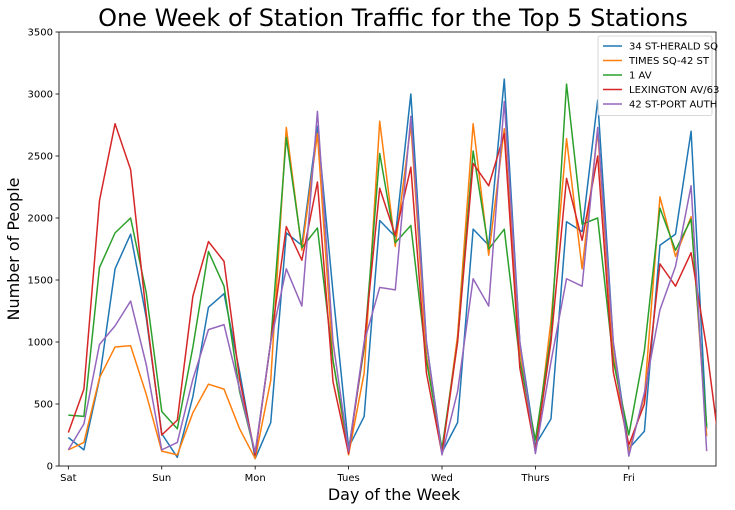  What do you see at coordinates (442, 478) in the screenshot?
I see `x-tick-label: Wed` at bounding box center [442, 478].